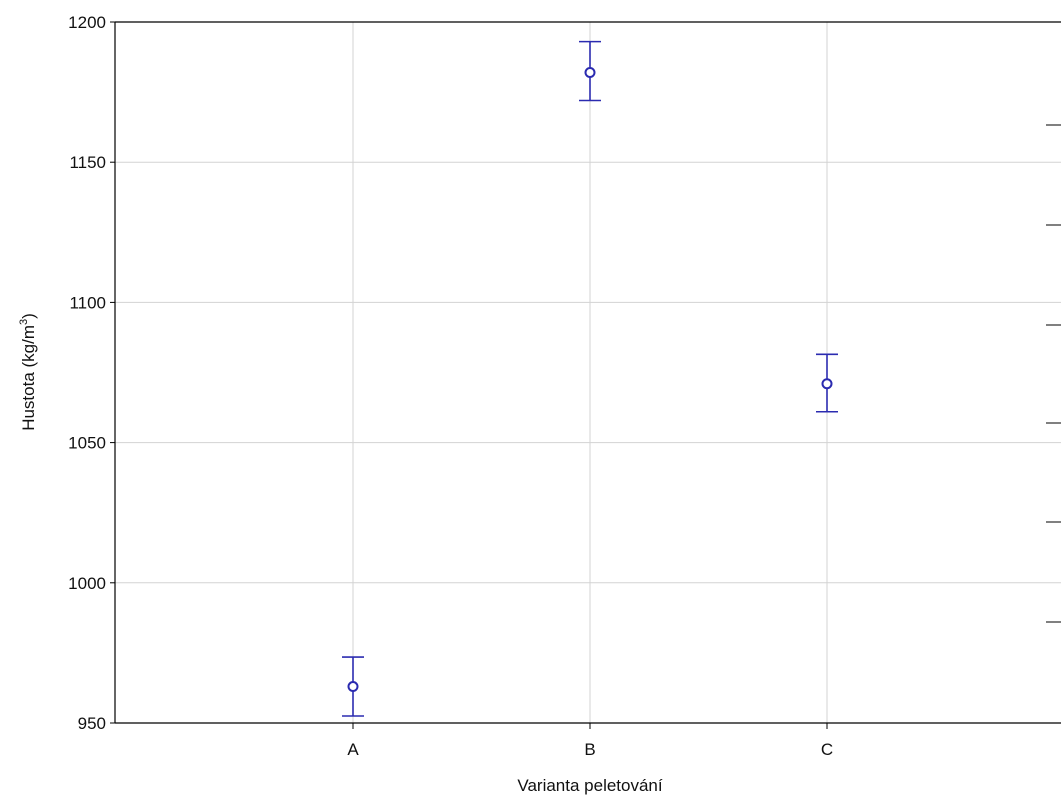 The image size is (1061, 805). Describe the element at coordinates (827, 749) in the screenshot. I see `x-tick-label: C` at that location.